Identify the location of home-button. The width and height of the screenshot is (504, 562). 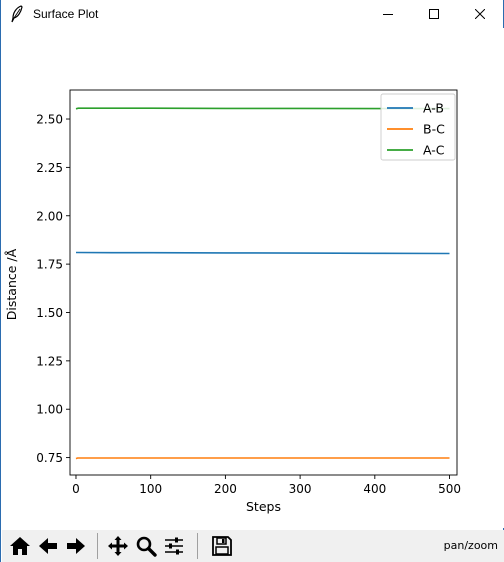
(20, 546).